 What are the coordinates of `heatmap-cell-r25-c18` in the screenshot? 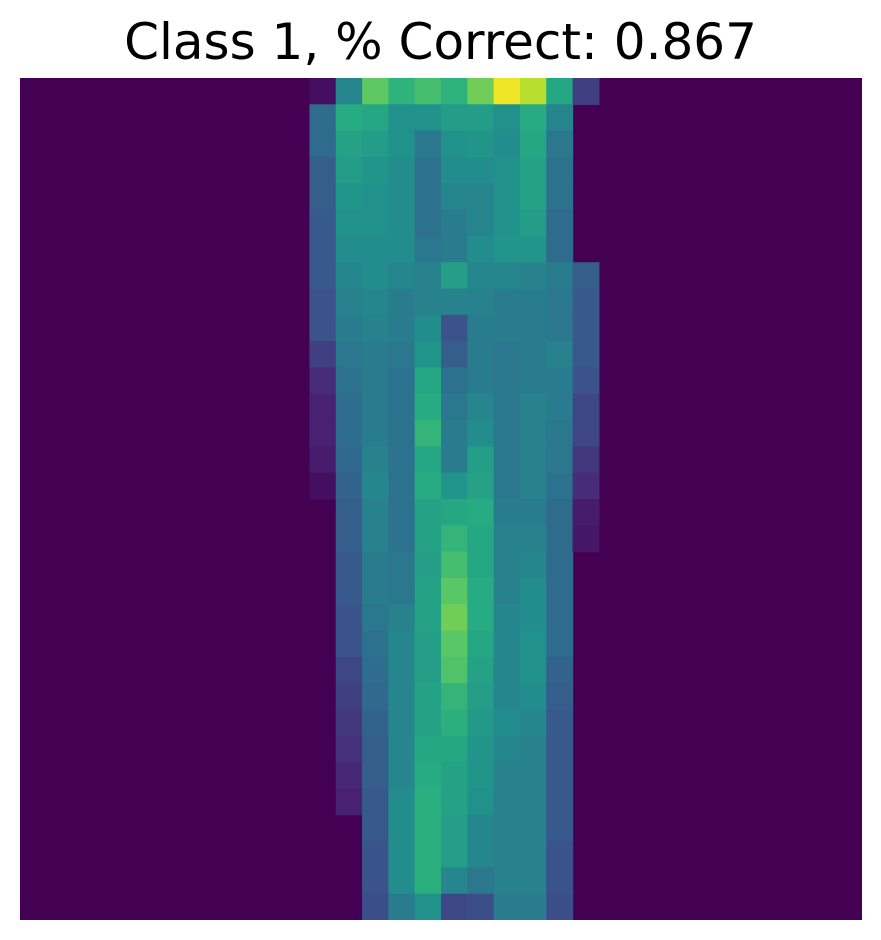 It's located at (507, 749).